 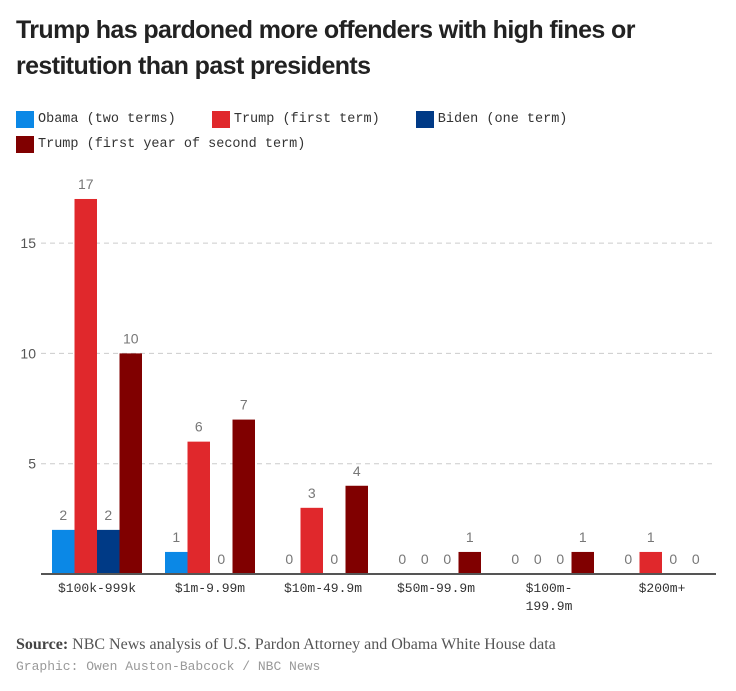 What do you see at coordinates (28, 243) in the screenshot?
I see `y-tick-label: 15` at bounding box center [28, 243].